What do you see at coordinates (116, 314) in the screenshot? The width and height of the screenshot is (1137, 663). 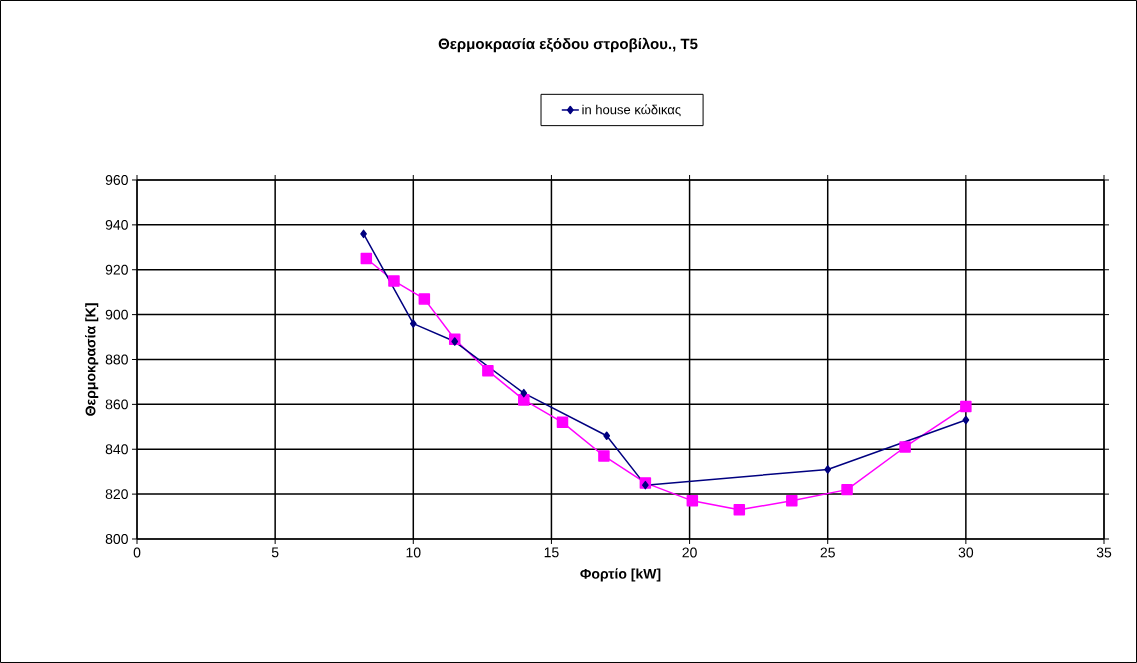 I see `y-tick-label: 900` at bounding box center [116, 314].